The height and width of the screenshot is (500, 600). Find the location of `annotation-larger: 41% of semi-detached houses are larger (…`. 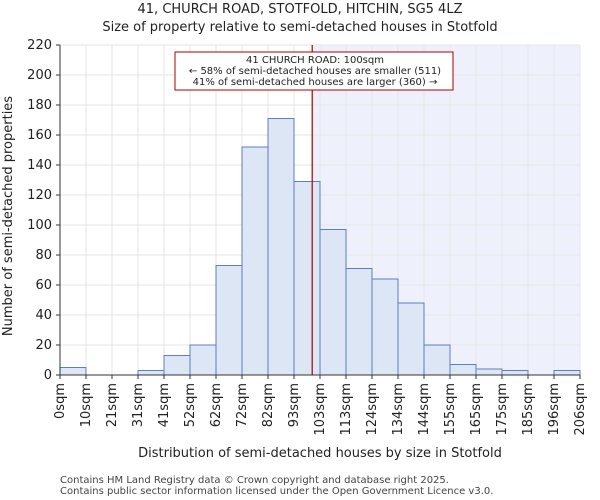

annotation-larger: 41% of semi-detached houses are larger (… is located at coordinates (315, 82).